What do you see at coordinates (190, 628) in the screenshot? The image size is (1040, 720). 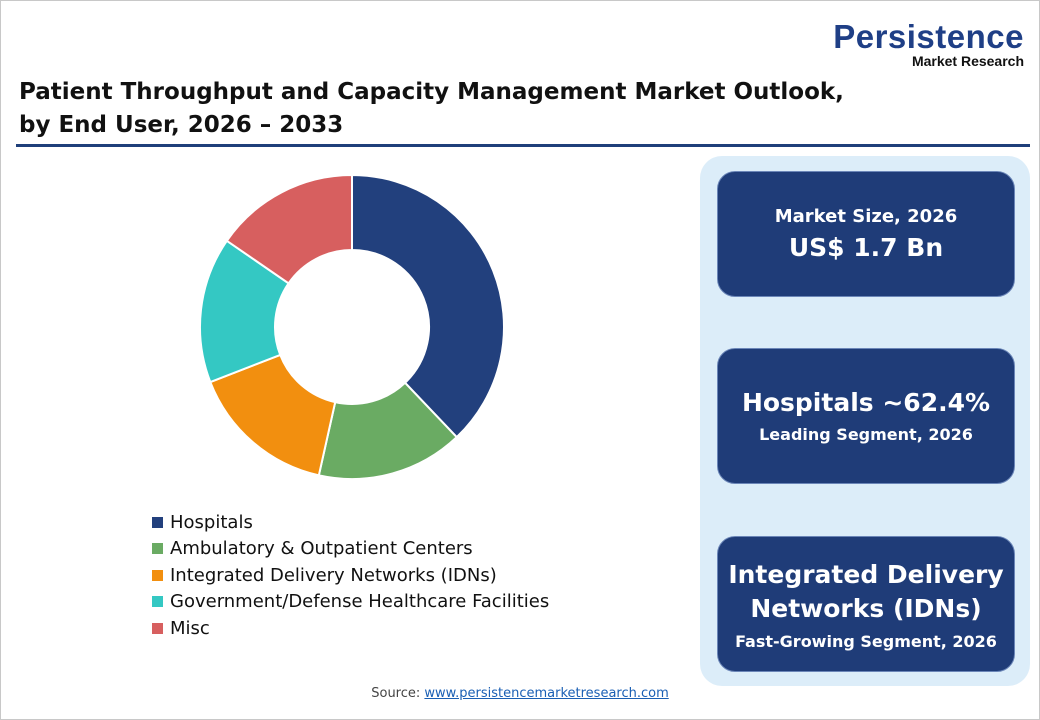 I see `legend-label: Misc` at bounding box center [190, 628].